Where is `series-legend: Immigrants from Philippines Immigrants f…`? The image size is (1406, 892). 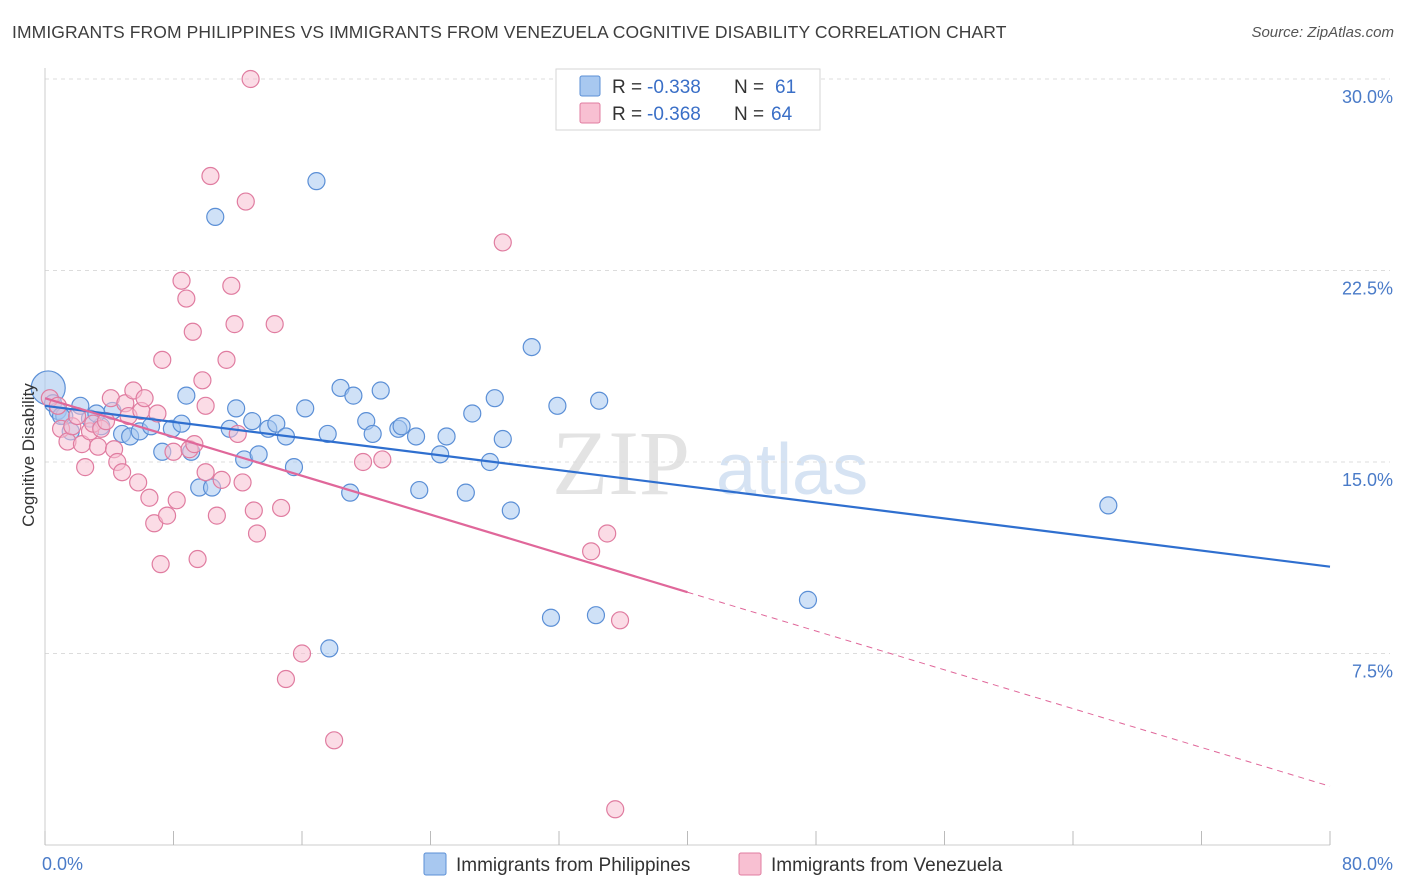
series-legend: Immigrants from Philippines Immigrants f… is located at coordinates (713, 864).